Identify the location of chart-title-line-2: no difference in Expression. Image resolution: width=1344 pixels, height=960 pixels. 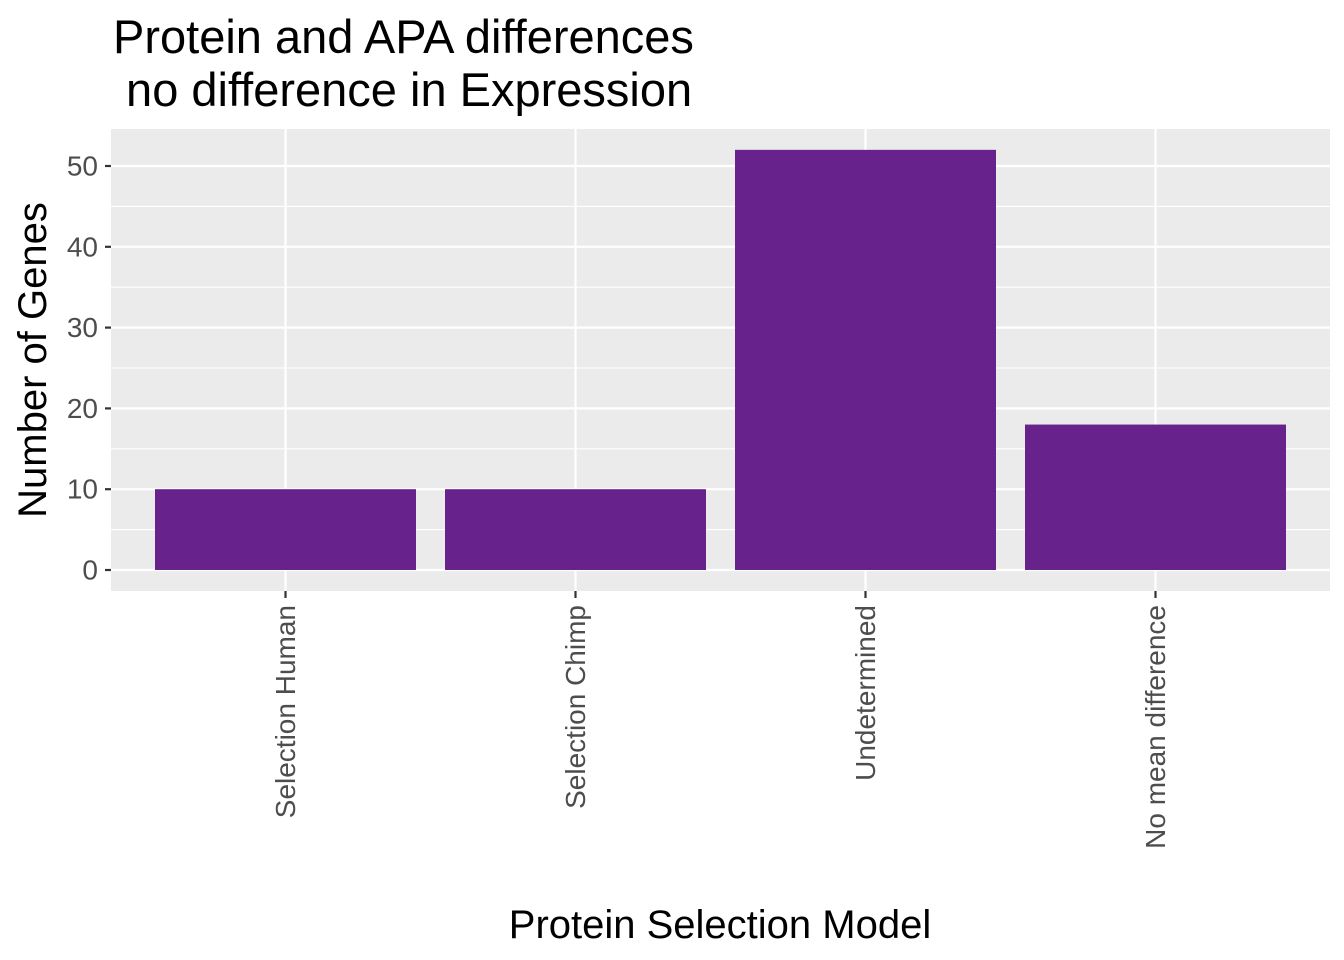
(402, 89).